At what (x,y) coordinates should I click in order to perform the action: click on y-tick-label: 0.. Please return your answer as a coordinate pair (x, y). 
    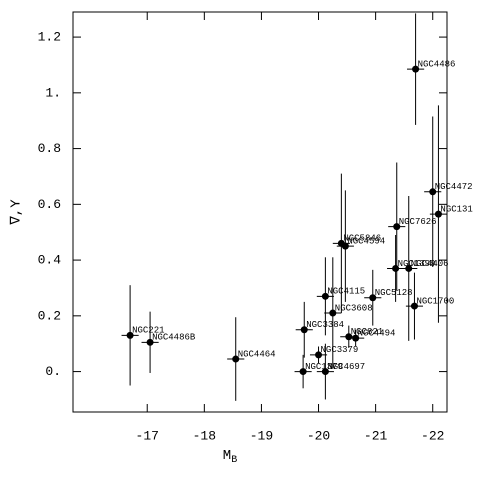
    Looking at the image, I should click on (53, 371).